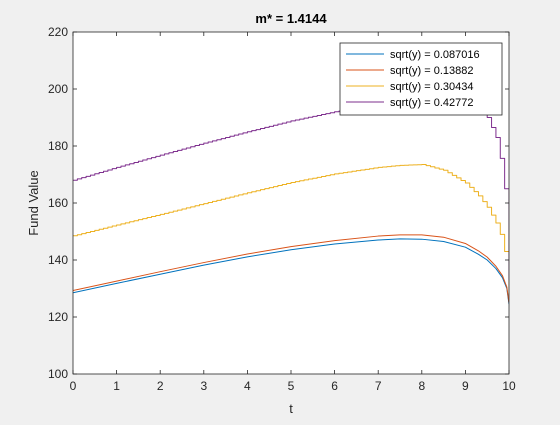 This screenshot has height=425, width=560. I want to click on legend-label: sqrt(y) = 0.42772, so click(431, 103).